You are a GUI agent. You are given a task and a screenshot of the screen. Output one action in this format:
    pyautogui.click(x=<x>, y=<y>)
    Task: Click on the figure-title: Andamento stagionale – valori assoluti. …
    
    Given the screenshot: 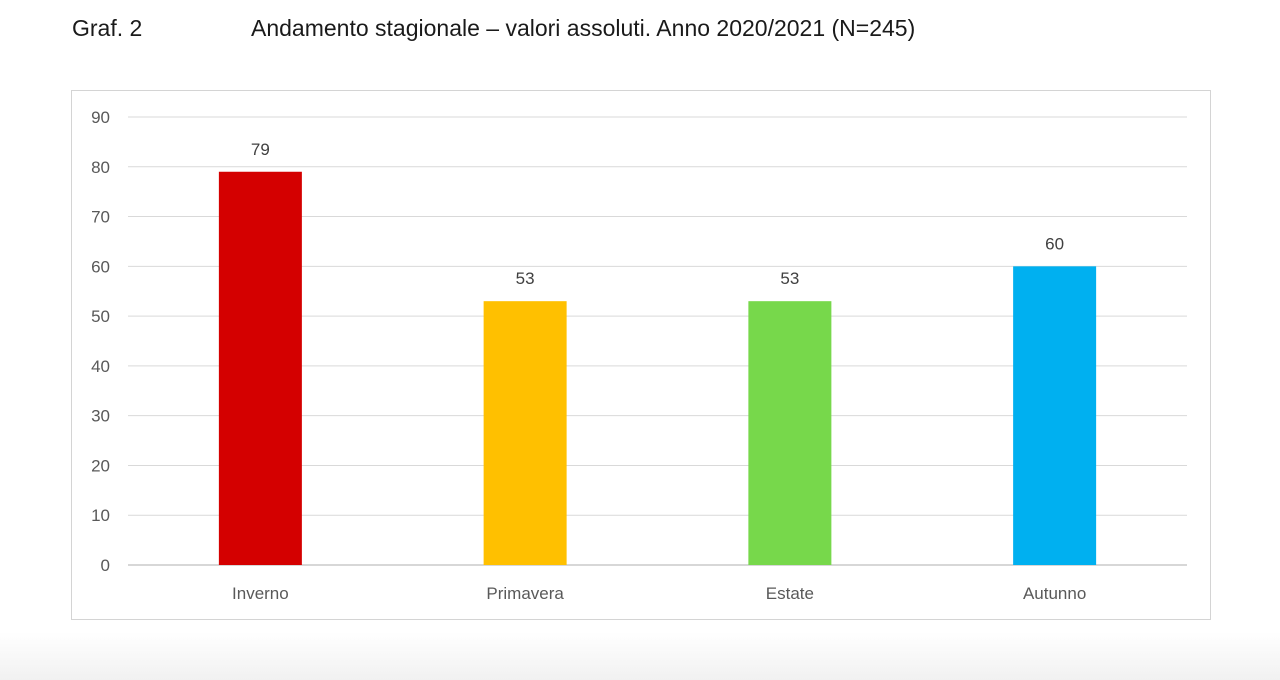 What is the action you would take?
    pyautogui.click(x=583, y=28)
    